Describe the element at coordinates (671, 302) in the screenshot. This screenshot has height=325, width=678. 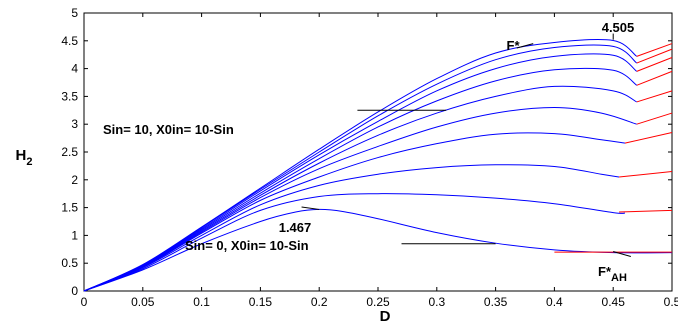
I see `x-tick-label: 0.5` at that location.